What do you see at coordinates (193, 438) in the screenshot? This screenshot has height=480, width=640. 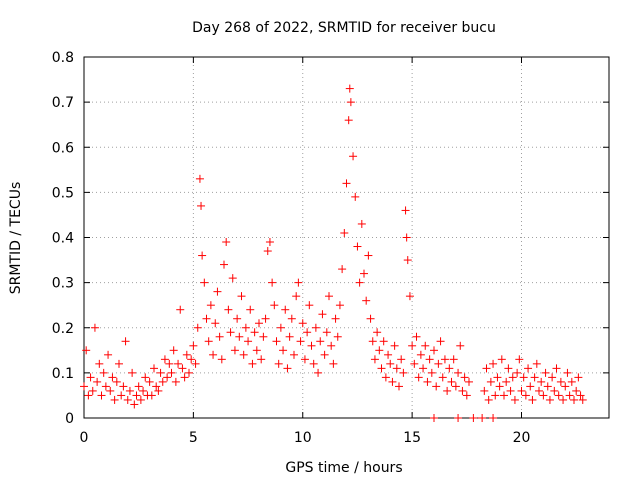 I see `x-tick-label: 5` at bounding box center [193, 438].